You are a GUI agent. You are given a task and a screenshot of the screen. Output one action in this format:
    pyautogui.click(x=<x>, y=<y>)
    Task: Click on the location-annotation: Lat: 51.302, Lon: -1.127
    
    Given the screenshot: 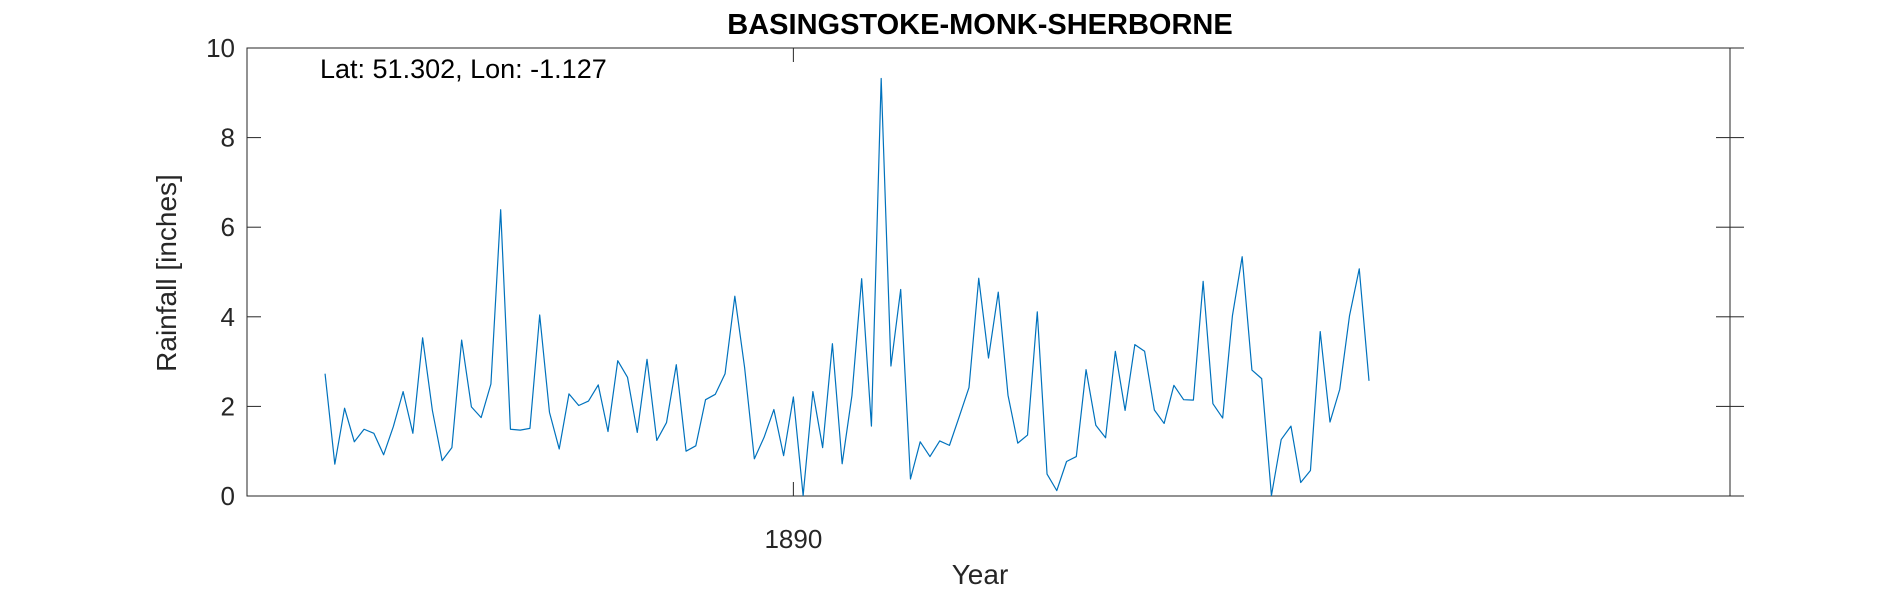 What is the action you would take?
    pyautogui.click(x=463, y=69)
    